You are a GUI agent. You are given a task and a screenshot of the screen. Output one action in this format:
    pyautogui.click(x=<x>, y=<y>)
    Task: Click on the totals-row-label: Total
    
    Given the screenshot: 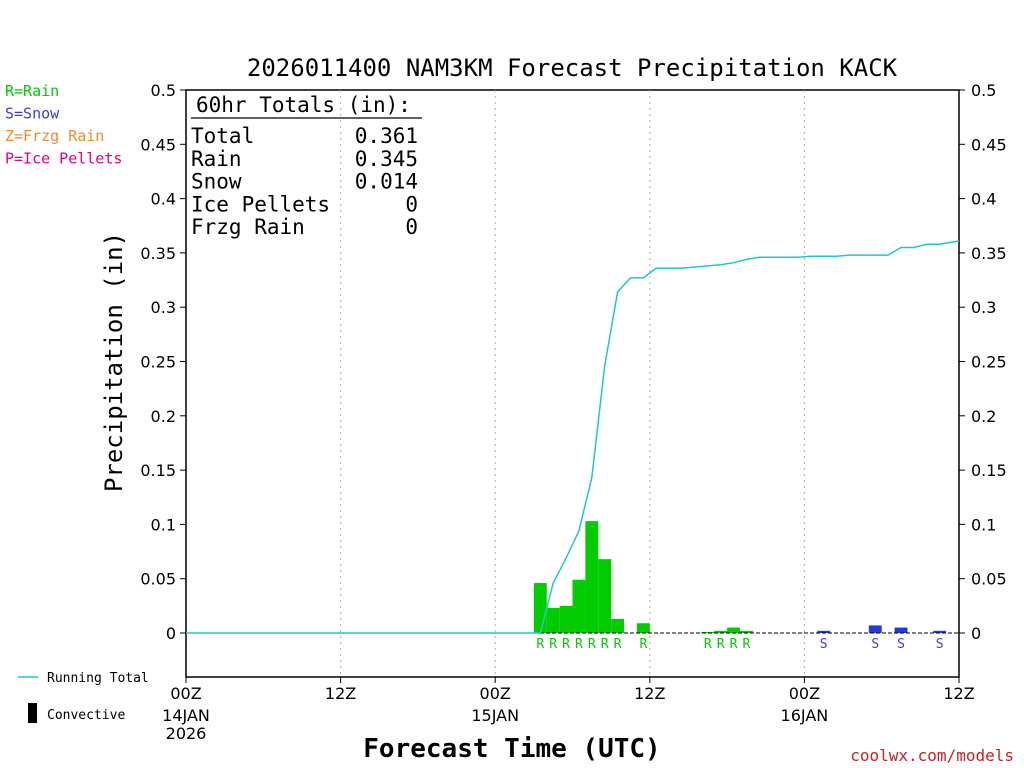 What is the action you would take?
    pyautogui.click(x=222, y=136)
    